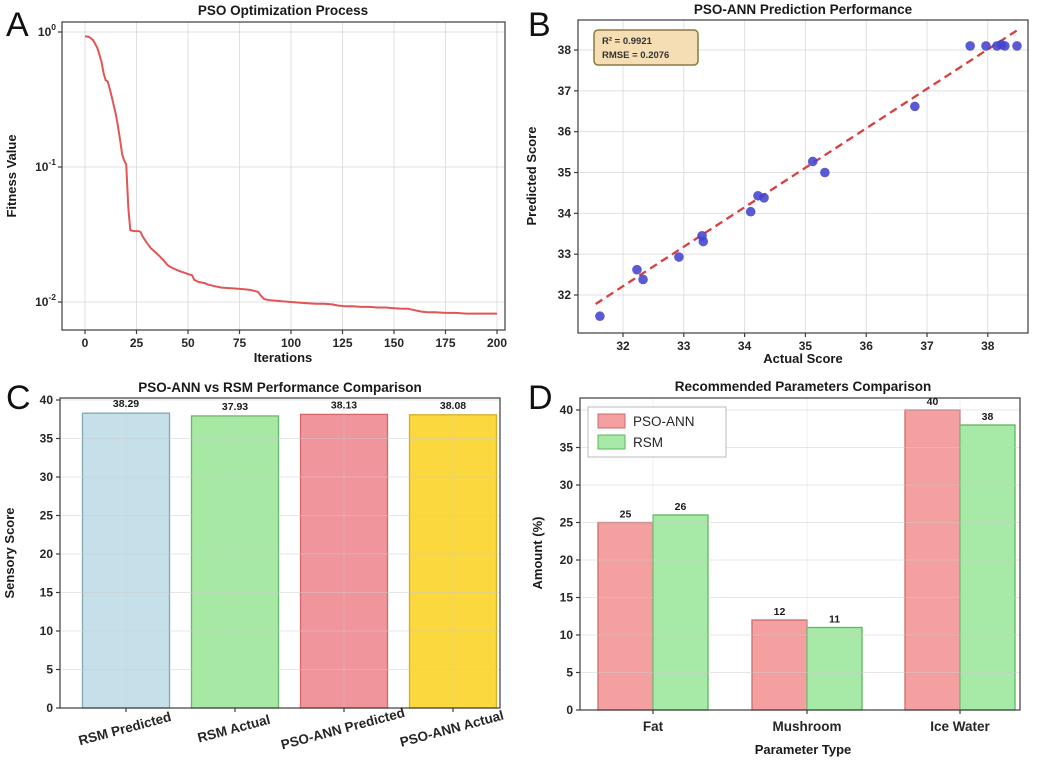  I want to click on x-tick-label: 34, so click(745, 346).